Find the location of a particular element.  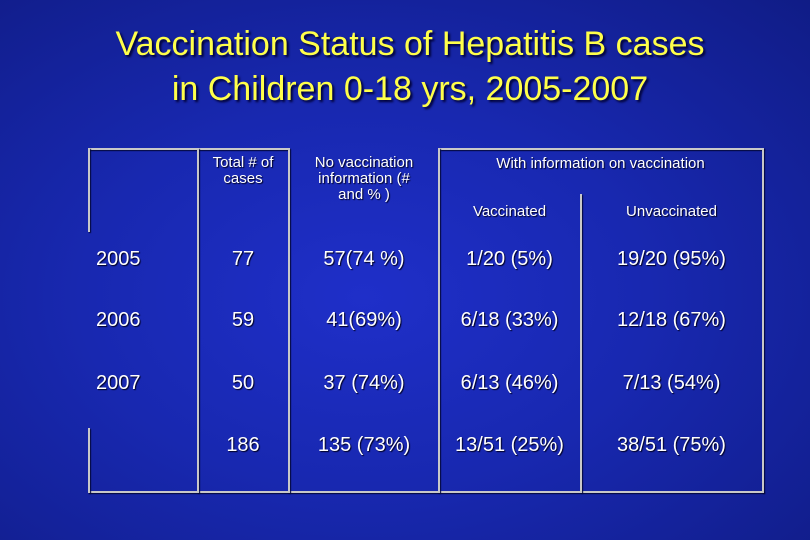

header-with-vaccination-info: With information on vaccination is located at coordinates (600, 163).